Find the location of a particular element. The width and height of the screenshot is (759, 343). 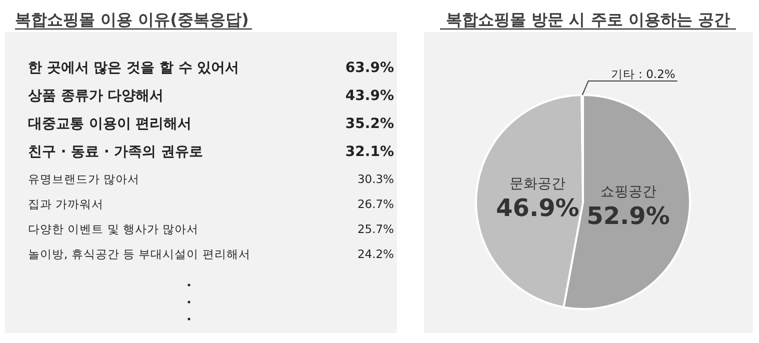

slice-label: 기타 : 0.2% is located at coordinates (643, 74).